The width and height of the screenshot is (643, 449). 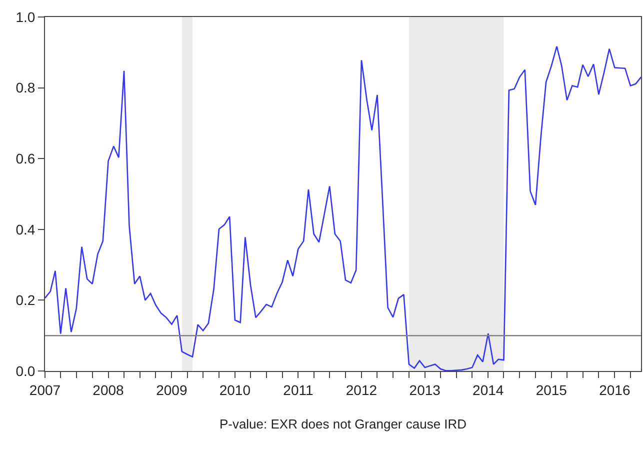 What do you see at coordinates (26, 16) in the screenshot?
I see `y-tick-label: 1.0` at bounding box center [26, 16].